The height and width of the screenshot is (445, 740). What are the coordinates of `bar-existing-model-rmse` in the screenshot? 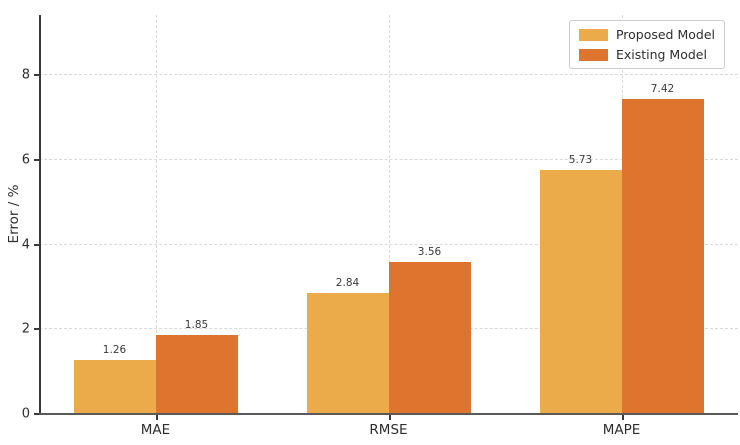 It's located at (429, 337).